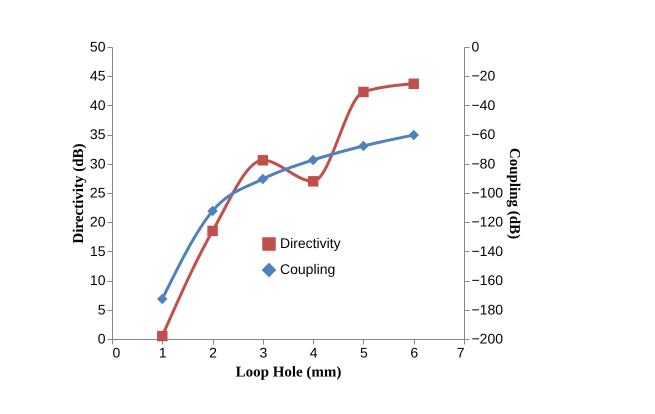  I want to click on legend-label: Directivity, so click(310, 243).